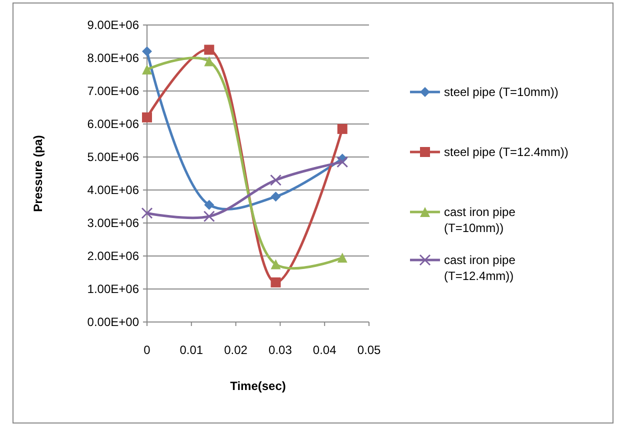 Image resolution: width=625 pixels, height=428 pixels. I want to click on x-tick-label: 0.04, so click(324, 350).